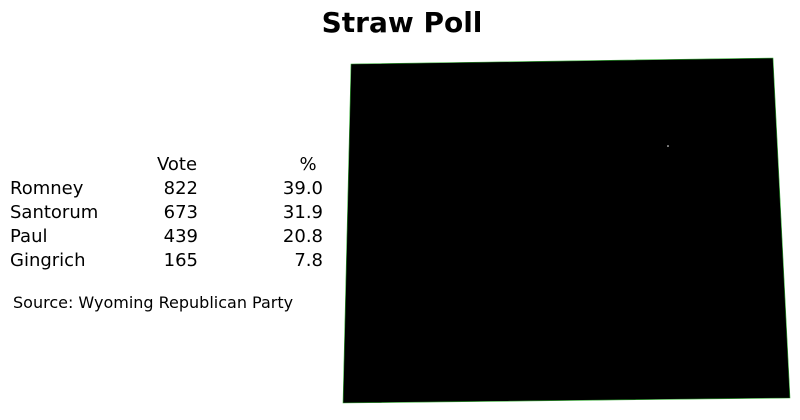  Describe the element at coordinates (153, 302) in the screenshot. I see `source: Source: Wyoming Republican Party` at that location.